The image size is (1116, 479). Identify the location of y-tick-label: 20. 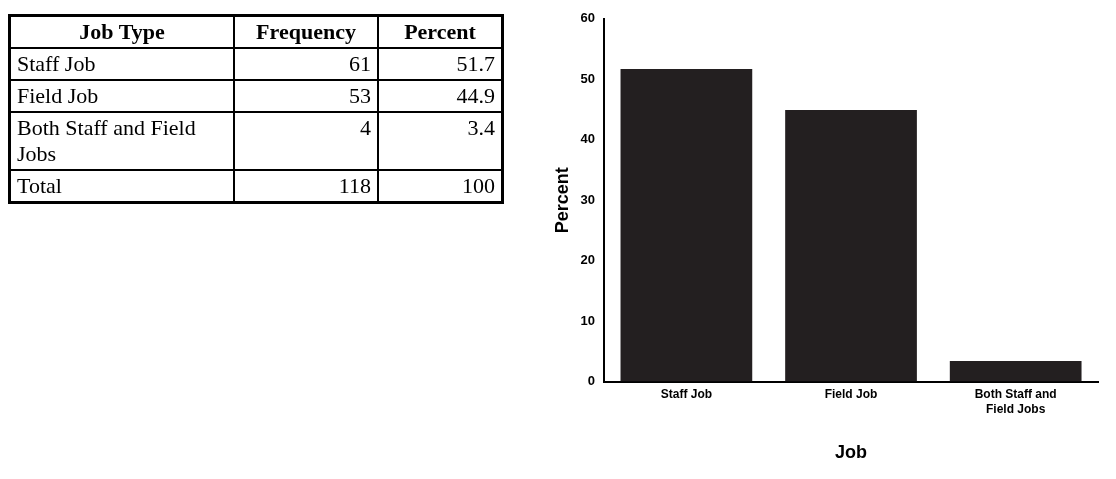
(588, 260).